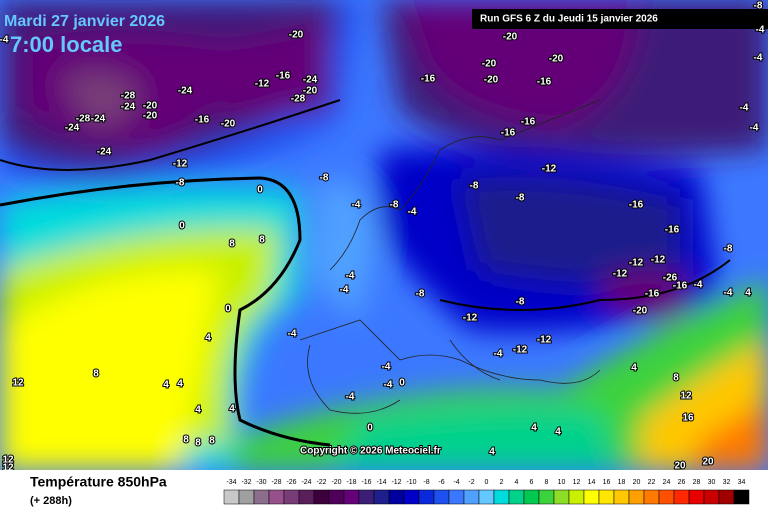  I want to click on scale-label: -34, so click(231, 482).